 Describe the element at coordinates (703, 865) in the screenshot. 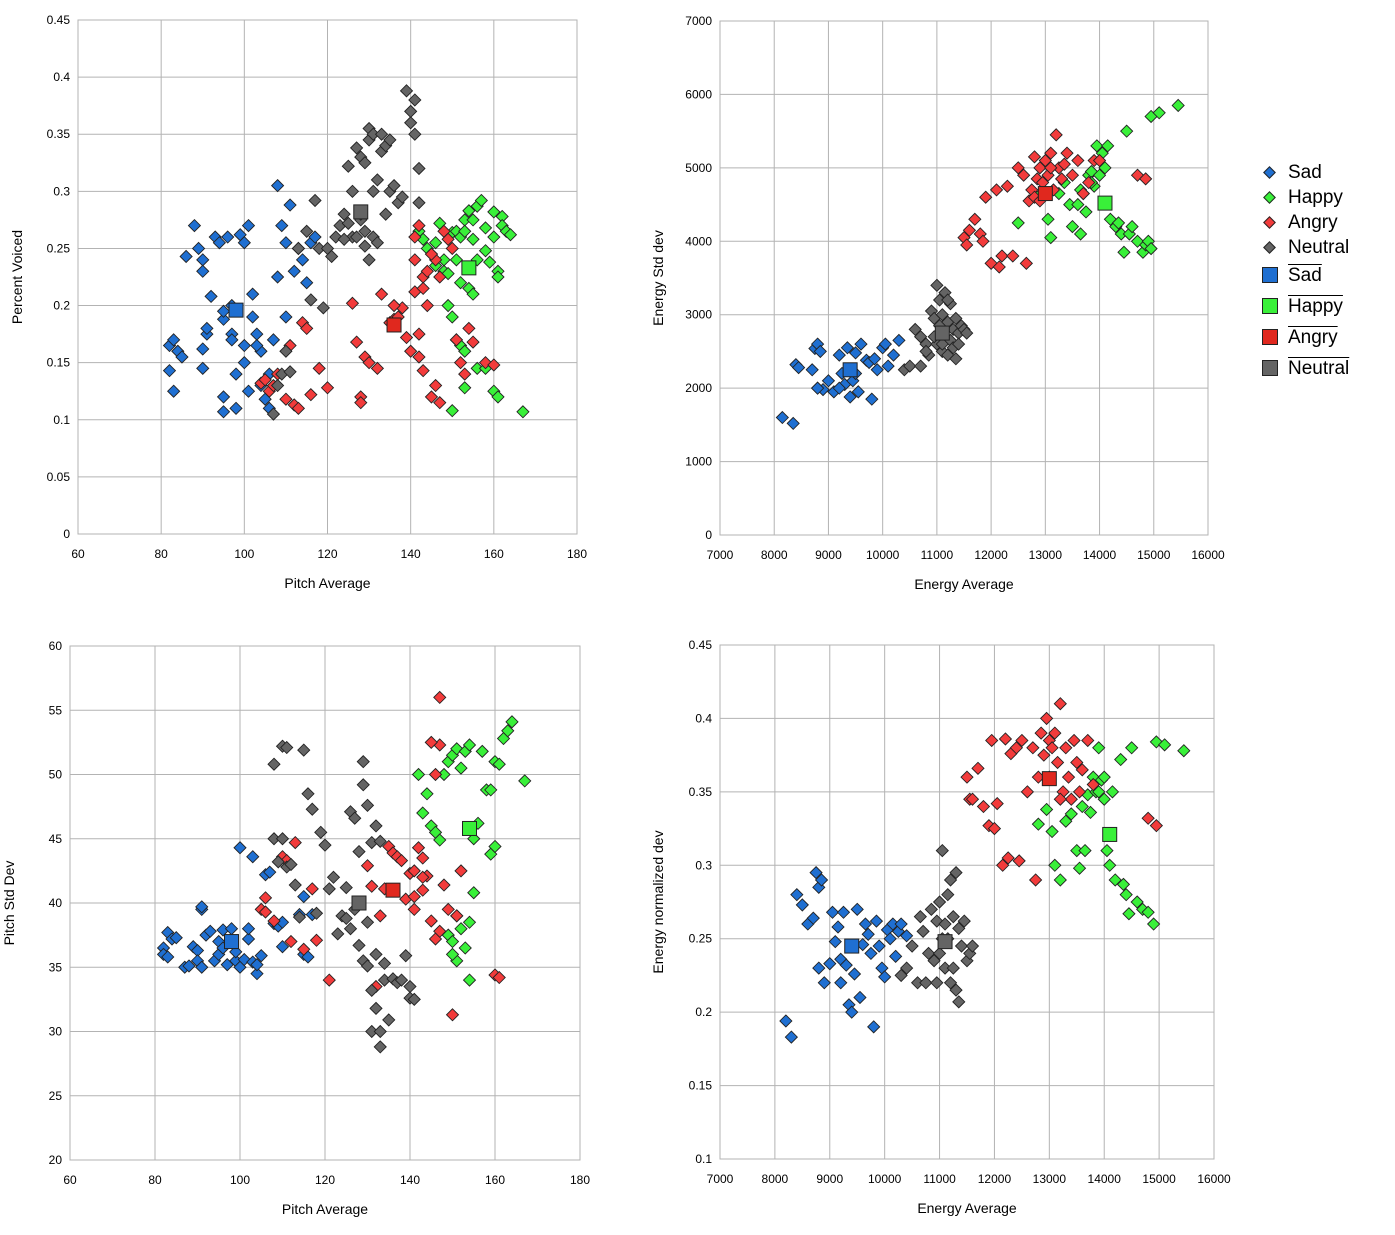

I see `y-tick-label: 0.3` at that location.